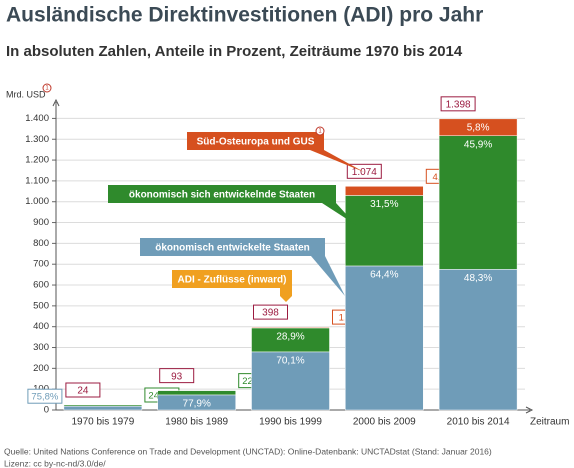  Describe the element at coordinates (384, 204) in the screenshot. I see `value-label: 31,5%` at that location.